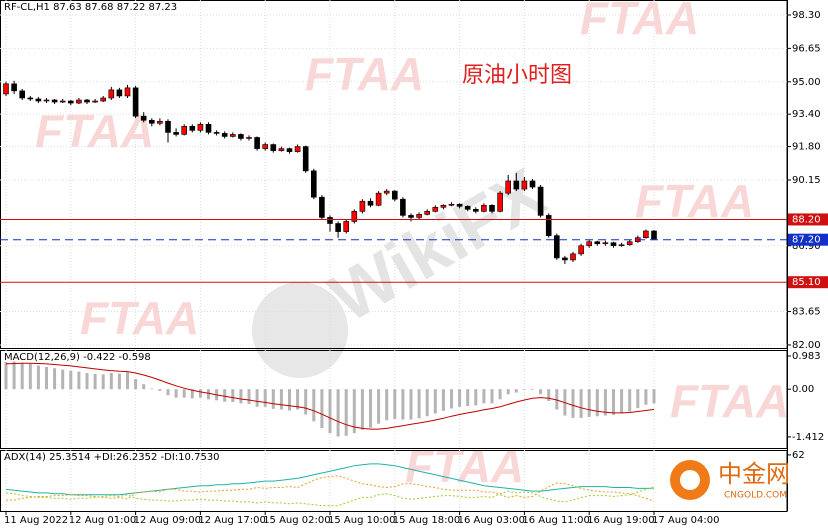  Describe the element at coordinates (685, 520) in the screenshot. I see `x-tick-label: 17 Aug 04:00` at that location.